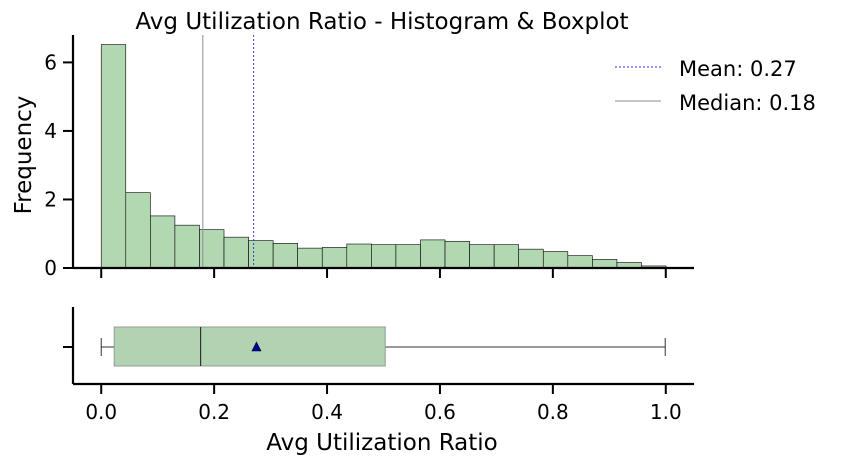 This screenshot has height=465, width=847. Describe the element at coordinates (738, 69) in the screenshot. I see `legend-mean-label: Mean: 0.27` at that location.